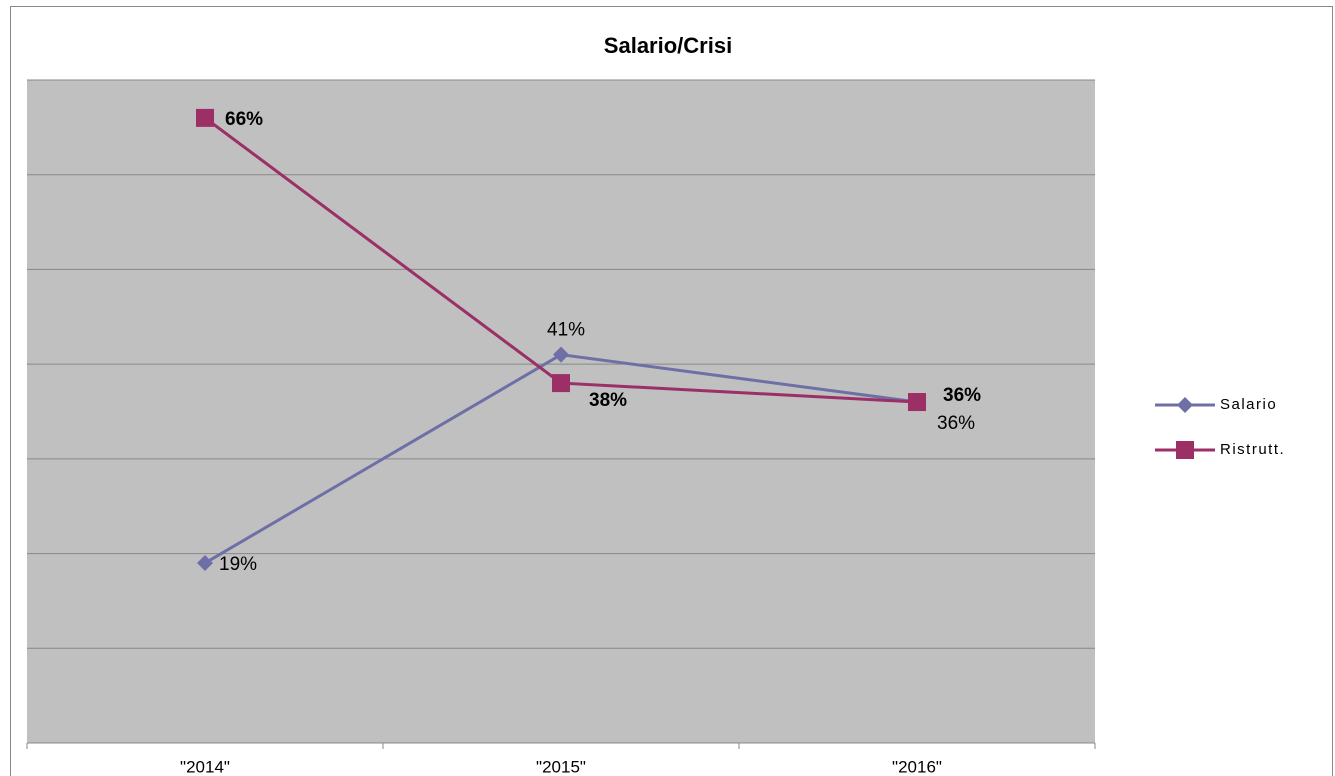  Describe the element at coordinates (561, 766) in the screenshot. I see `x-tick-label: "2015"` at that location.